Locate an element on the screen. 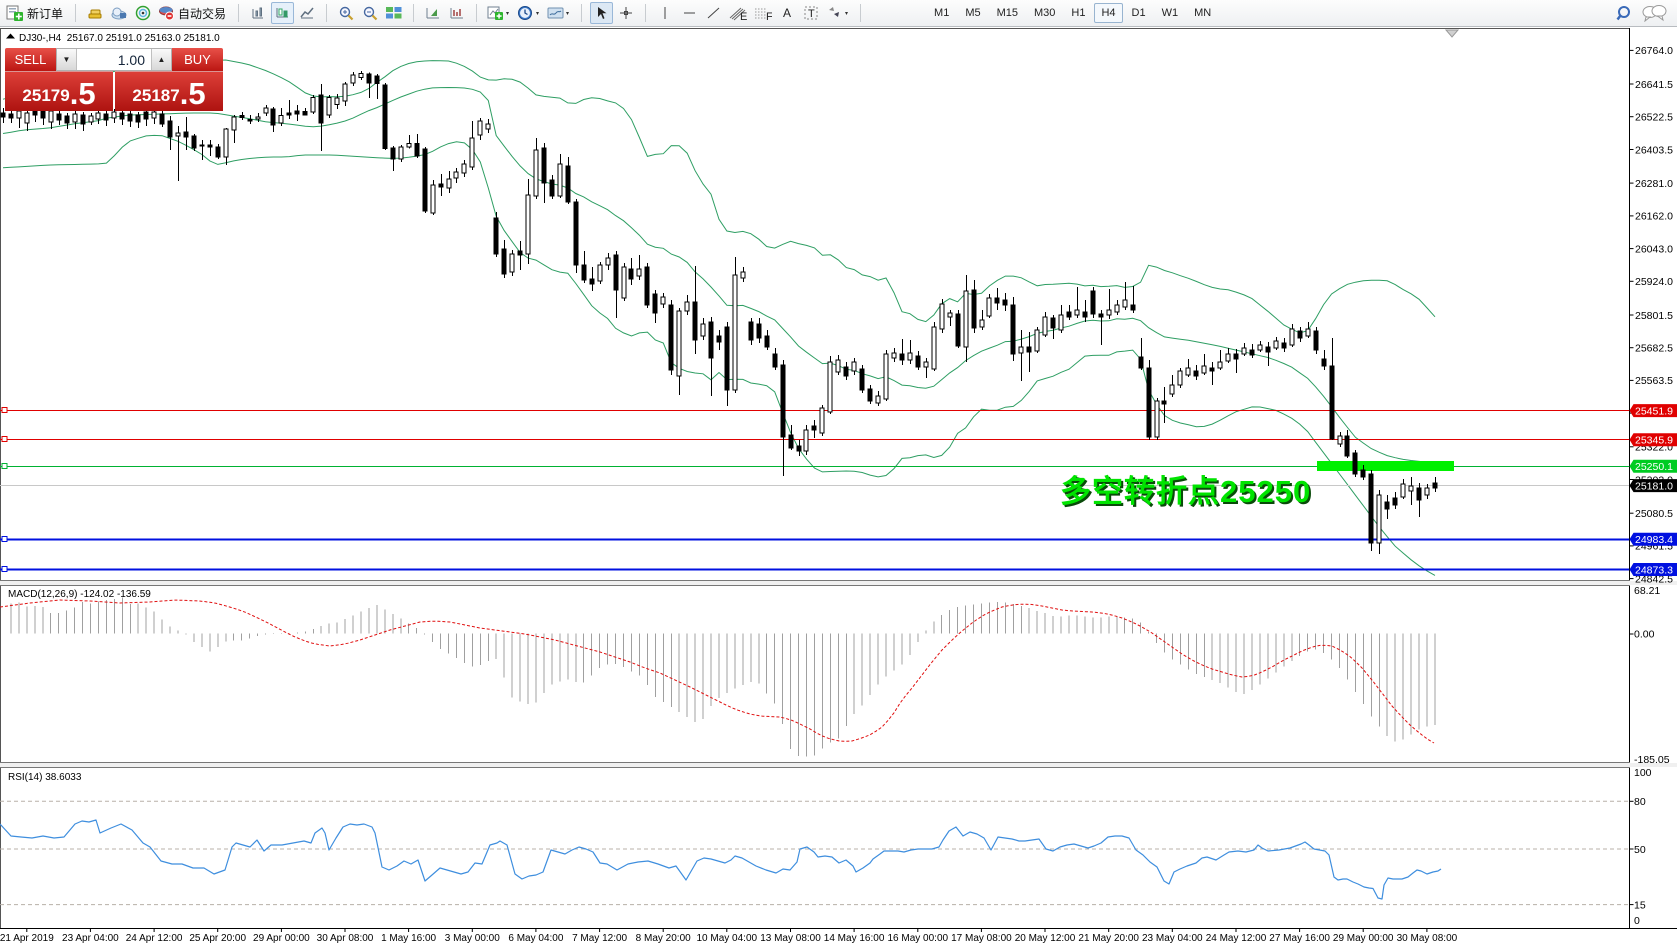  svg-text: 23 May 04:00 is located at coordinates (1172, 938).